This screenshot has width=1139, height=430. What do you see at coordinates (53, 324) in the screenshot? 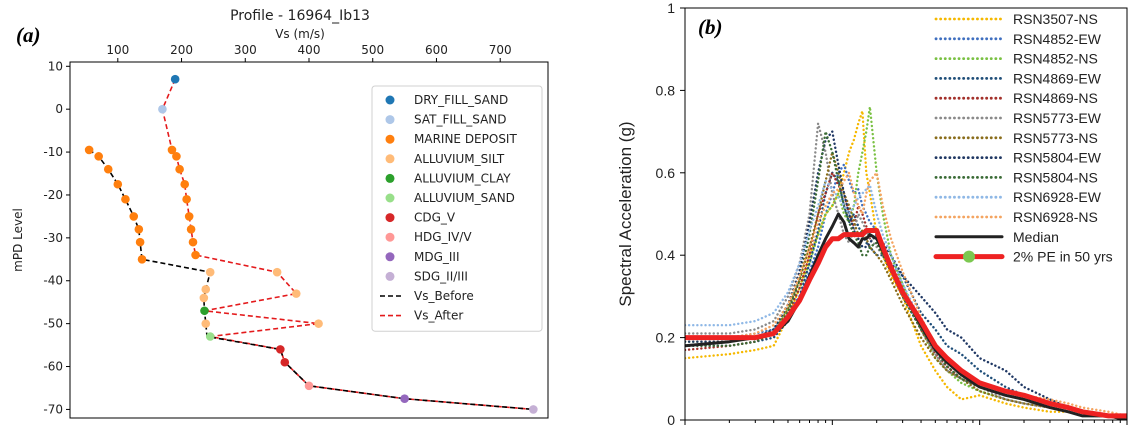
I see `y-tick-label: -50` at bounding box center [53, 324].